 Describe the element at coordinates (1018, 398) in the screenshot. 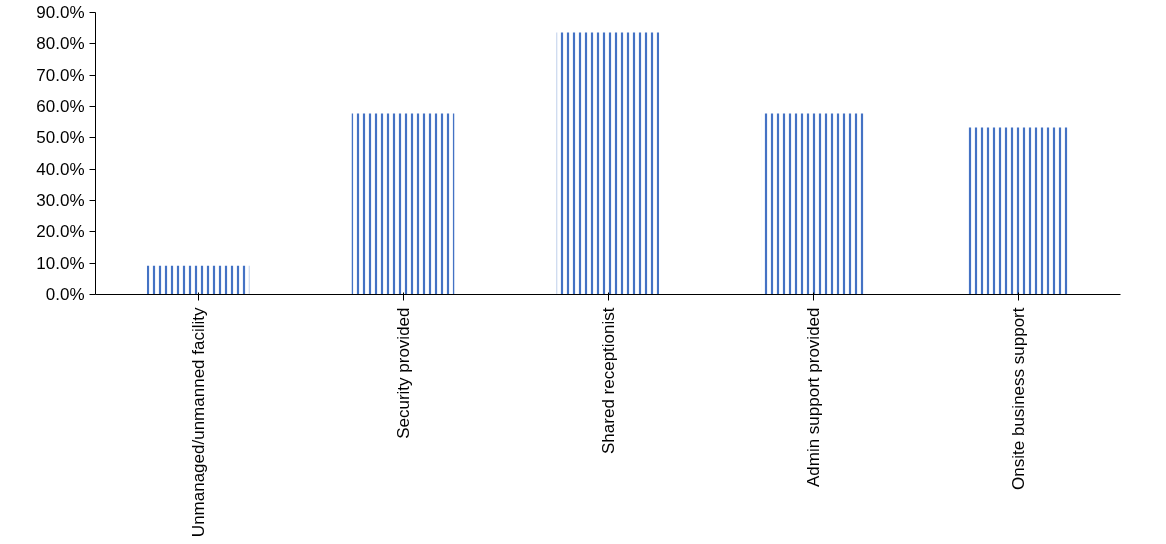

I see `x-tick-label: Onsite business support` at that location.